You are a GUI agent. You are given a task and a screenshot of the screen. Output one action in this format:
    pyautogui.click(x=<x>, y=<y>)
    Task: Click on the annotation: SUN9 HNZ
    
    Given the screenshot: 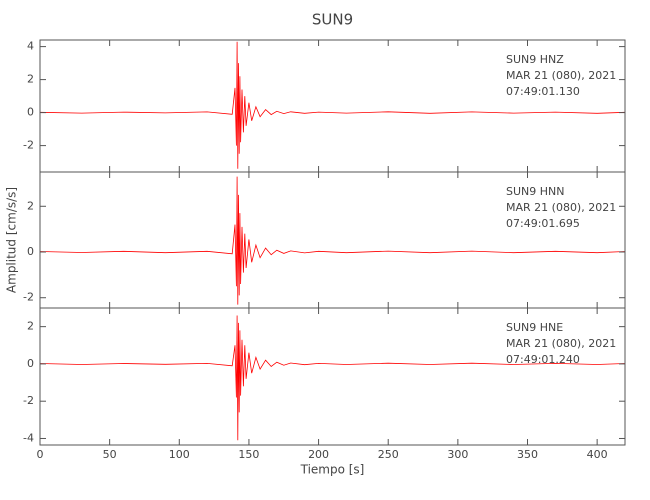 What is the action you would take?
    pyautogui.click(x=535, y=59)
    